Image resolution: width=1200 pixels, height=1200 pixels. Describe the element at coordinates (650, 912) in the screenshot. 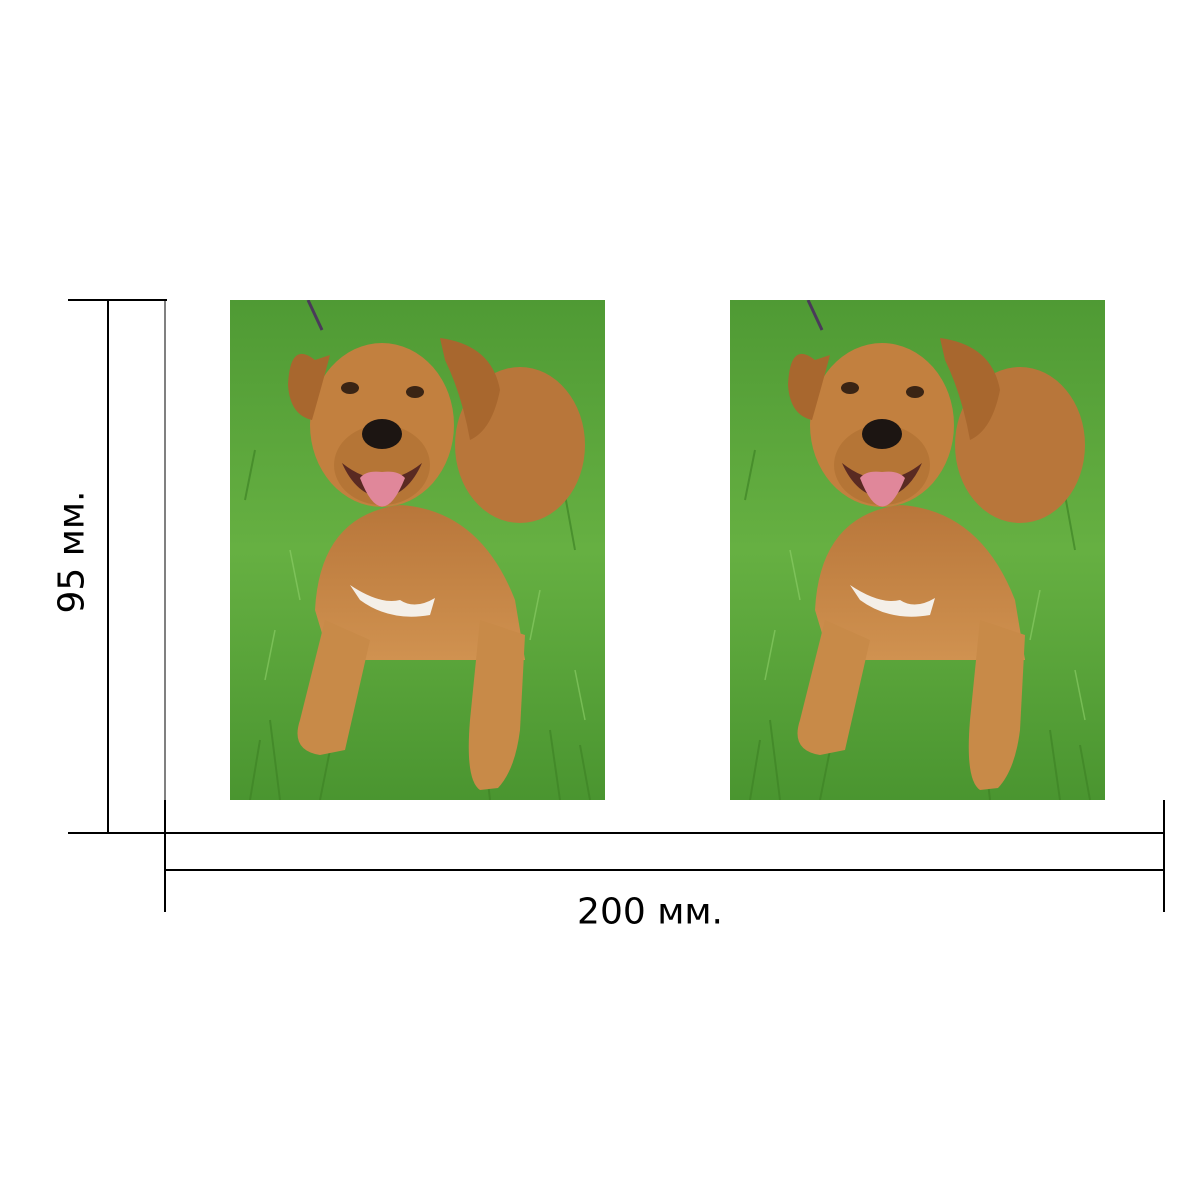

I see `width-dimension-label: 200 мм.` at that location.